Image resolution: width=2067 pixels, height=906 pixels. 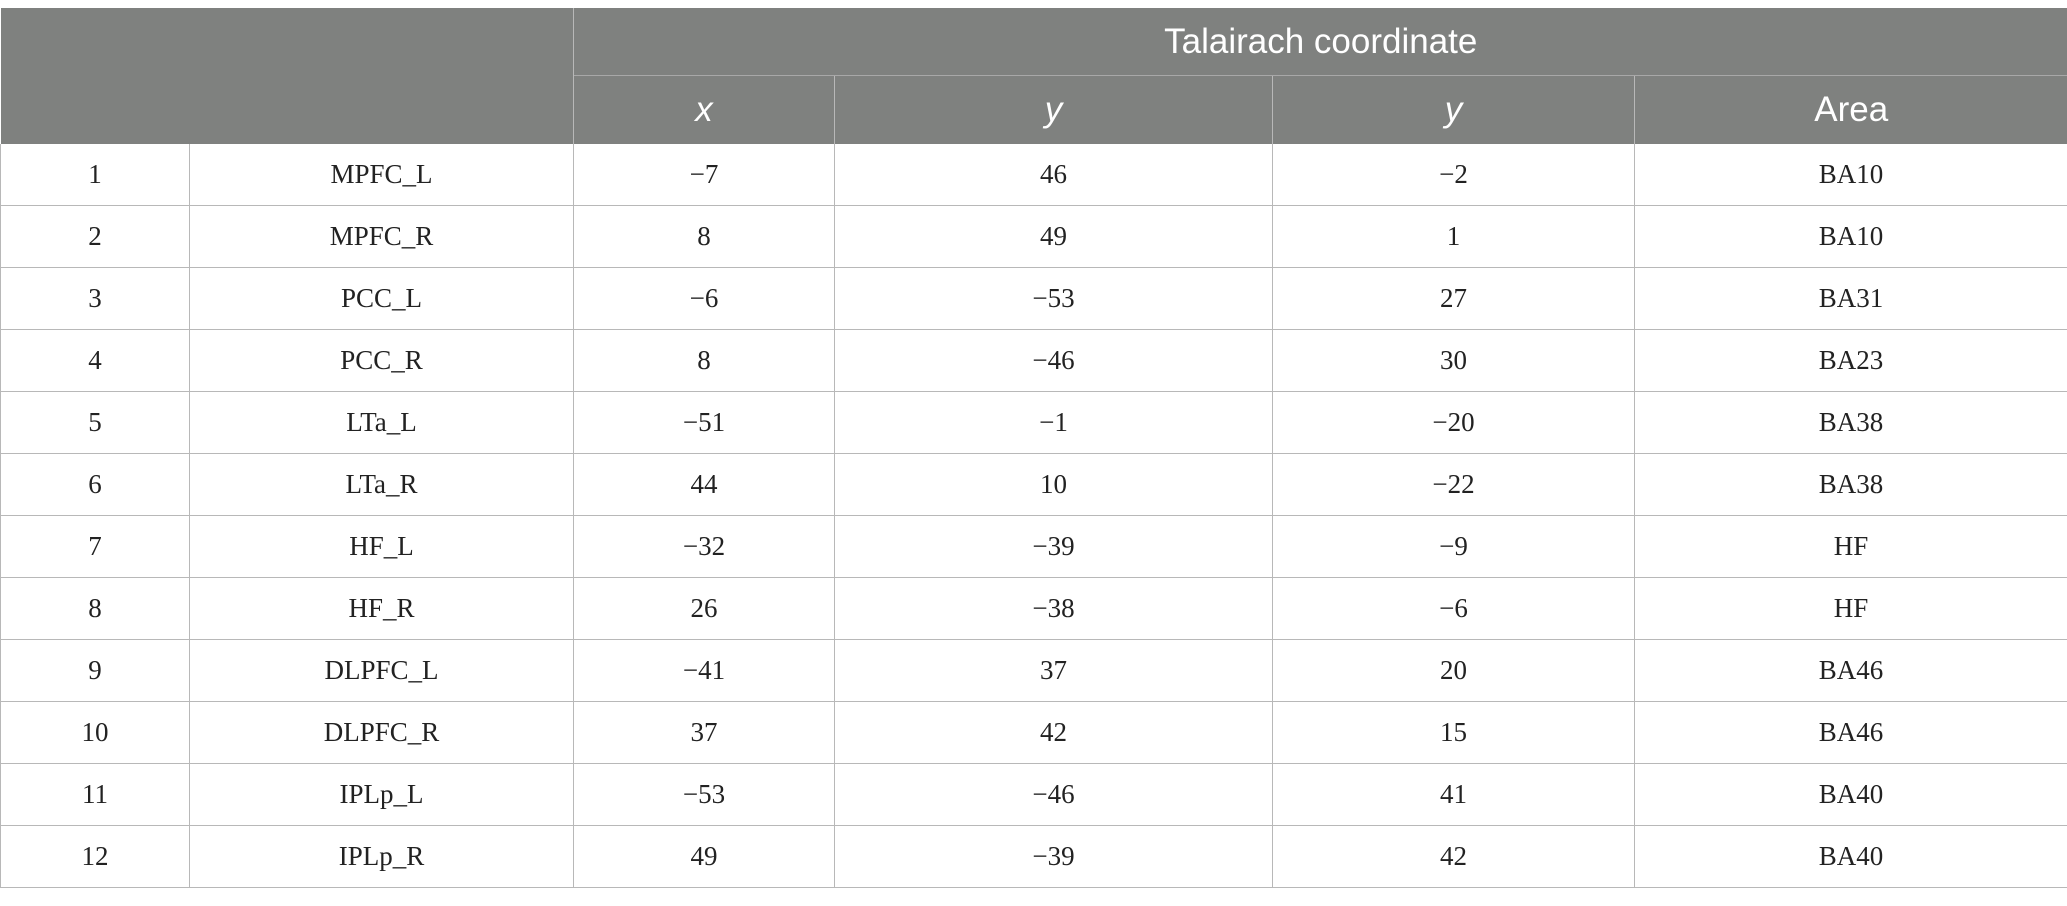 I want to click on row-index-cell: 6, so click(x=95, y=484).